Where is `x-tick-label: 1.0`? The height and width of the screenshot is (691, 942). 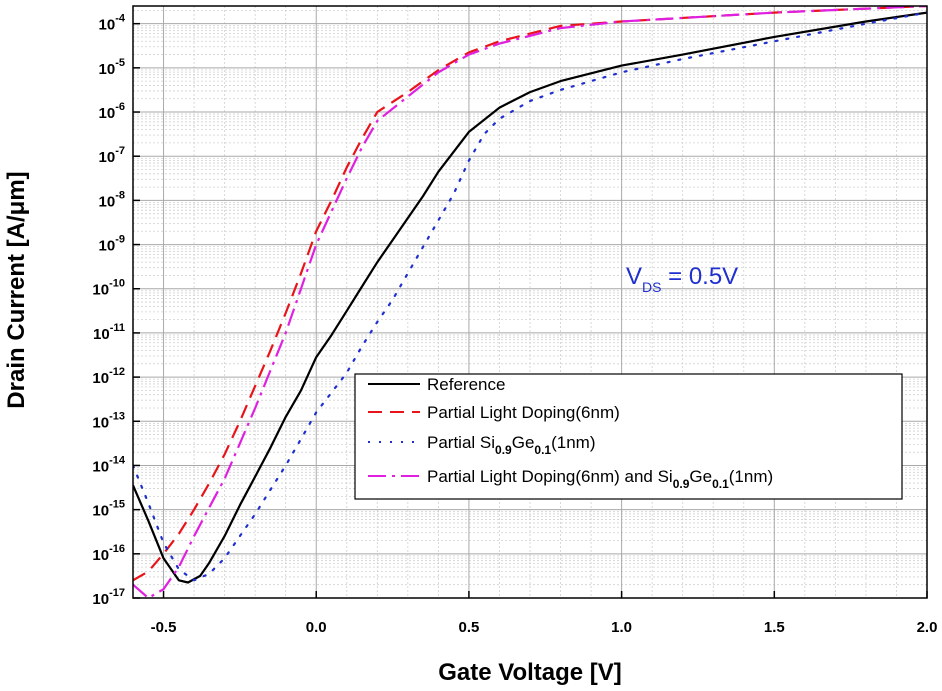 x-tick-label: 1.0 is located at coordinates (621, 627).